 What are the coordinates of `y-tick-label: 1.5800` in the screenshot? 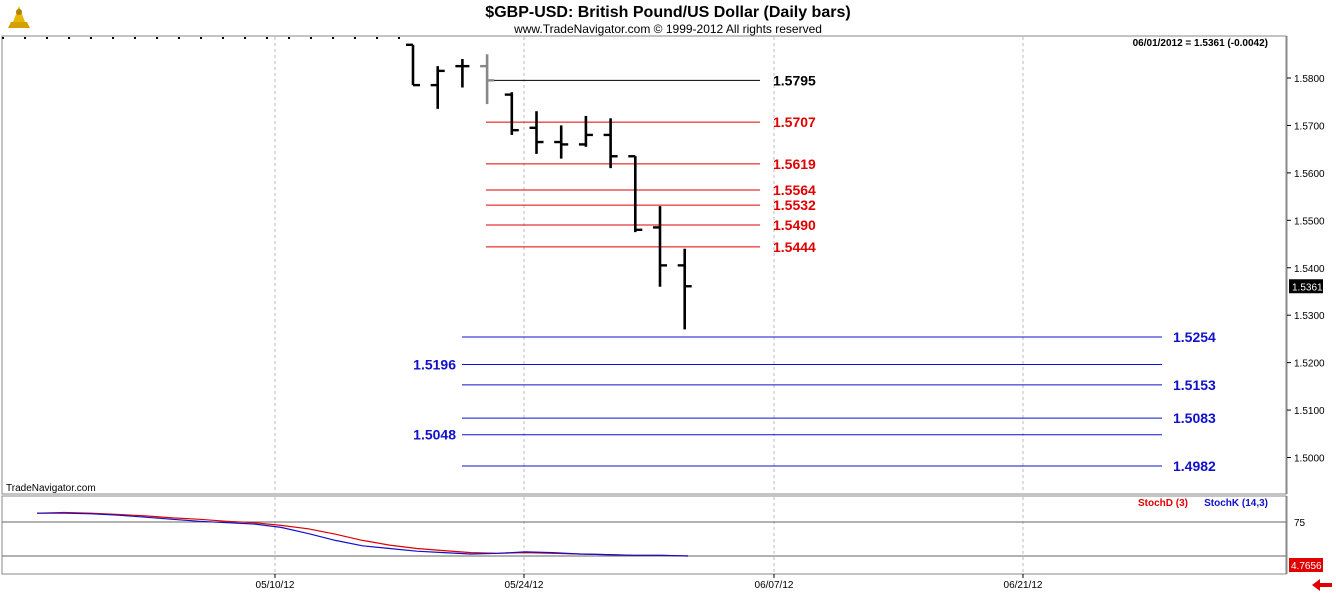 It's located at (1309, 79).